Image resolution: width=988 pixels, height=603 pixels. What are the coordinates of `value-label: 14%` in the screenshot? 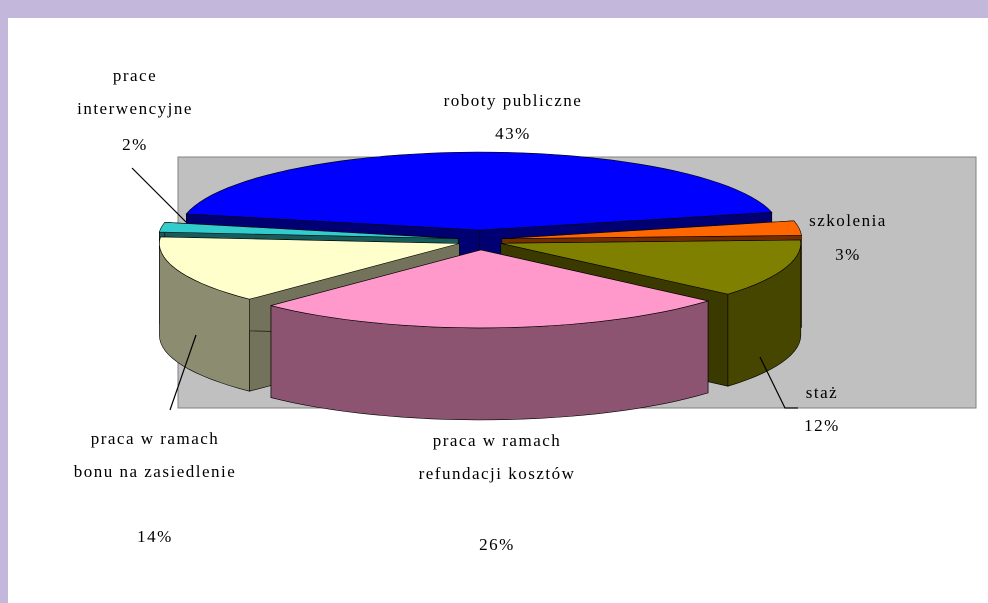 It's located at (155, 536).